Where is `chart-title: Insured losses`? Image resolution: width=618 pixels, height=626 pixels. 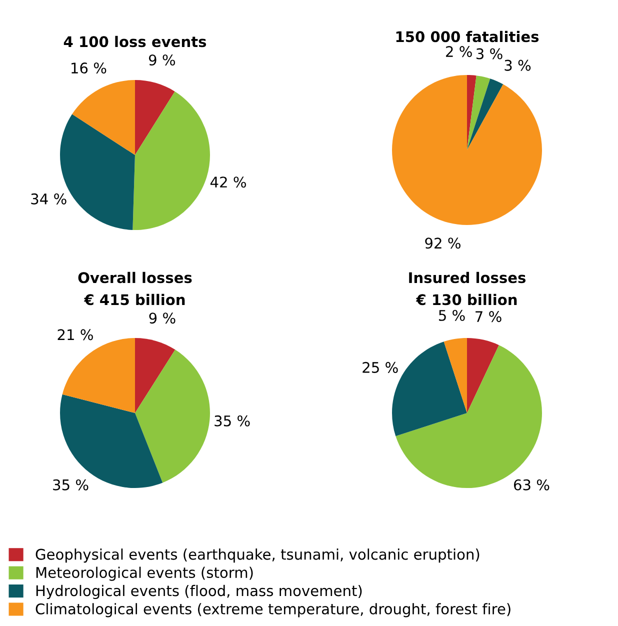
chart-title: Insured losses is located at coordinates (467, 278).